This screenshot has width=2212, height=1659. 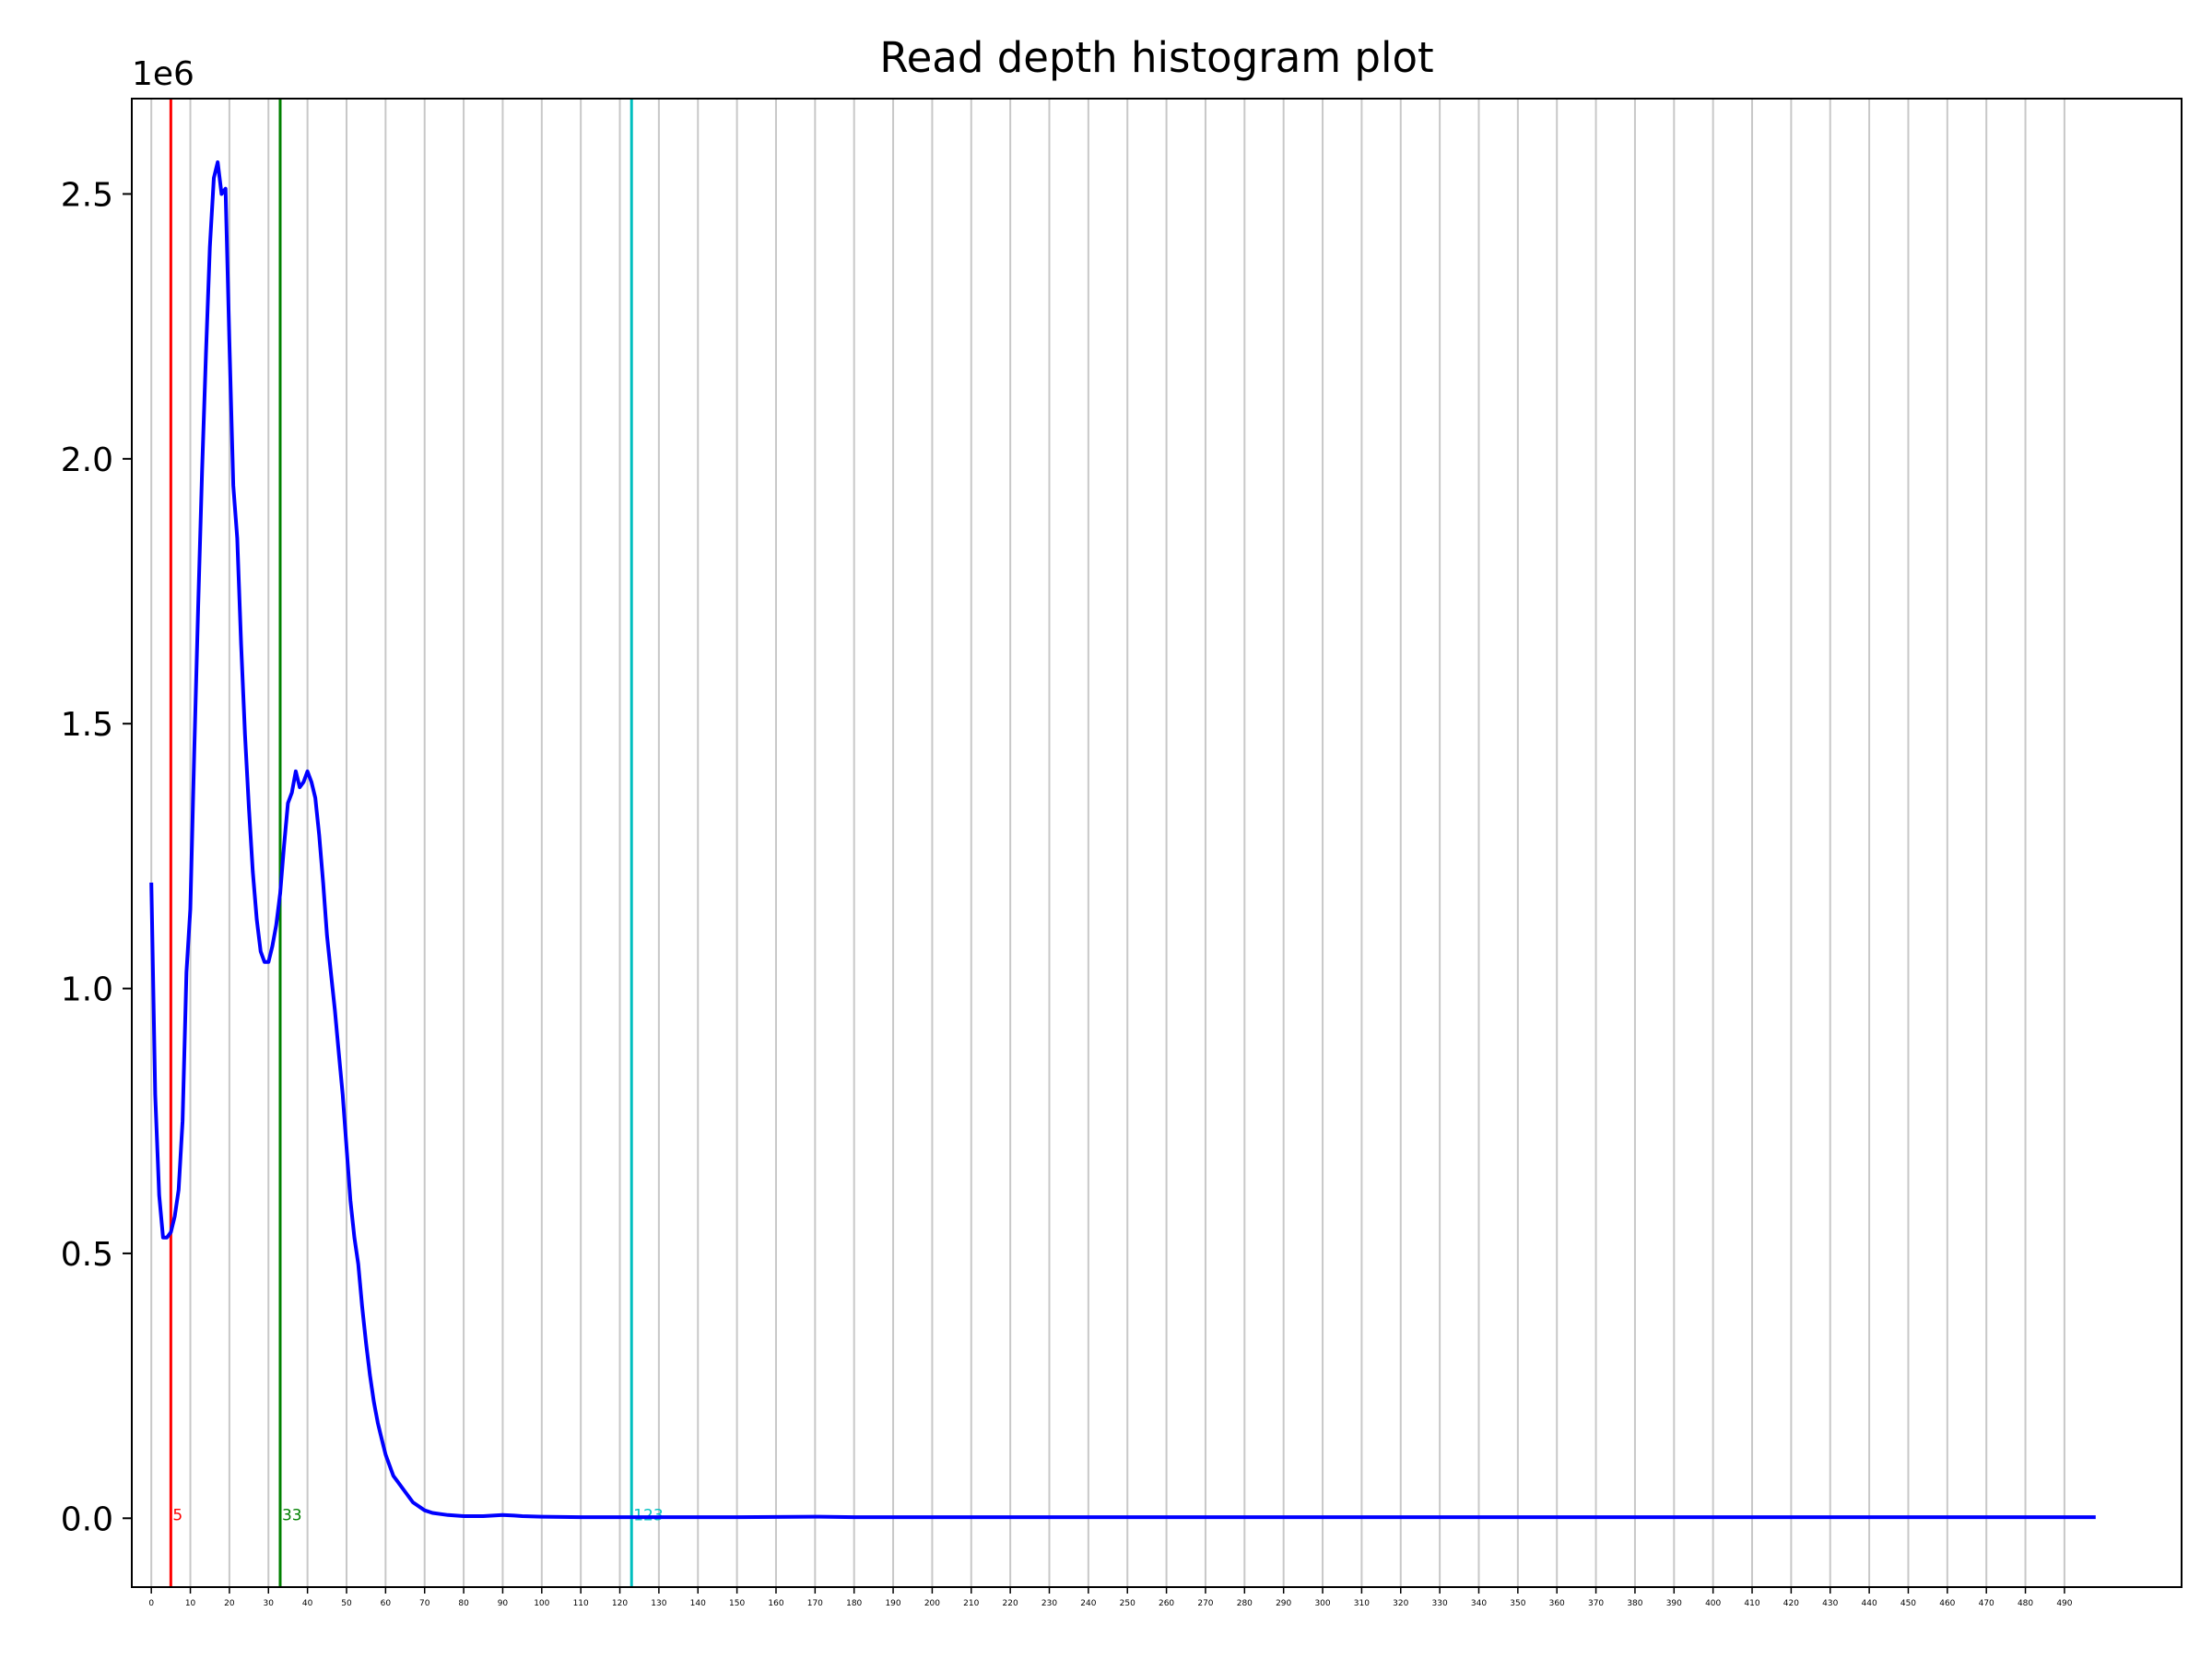 What do you see at coordinates (292, 1515) in the screenshot?
I see `threshold-label: 33` at bounding box center [292, 1515].